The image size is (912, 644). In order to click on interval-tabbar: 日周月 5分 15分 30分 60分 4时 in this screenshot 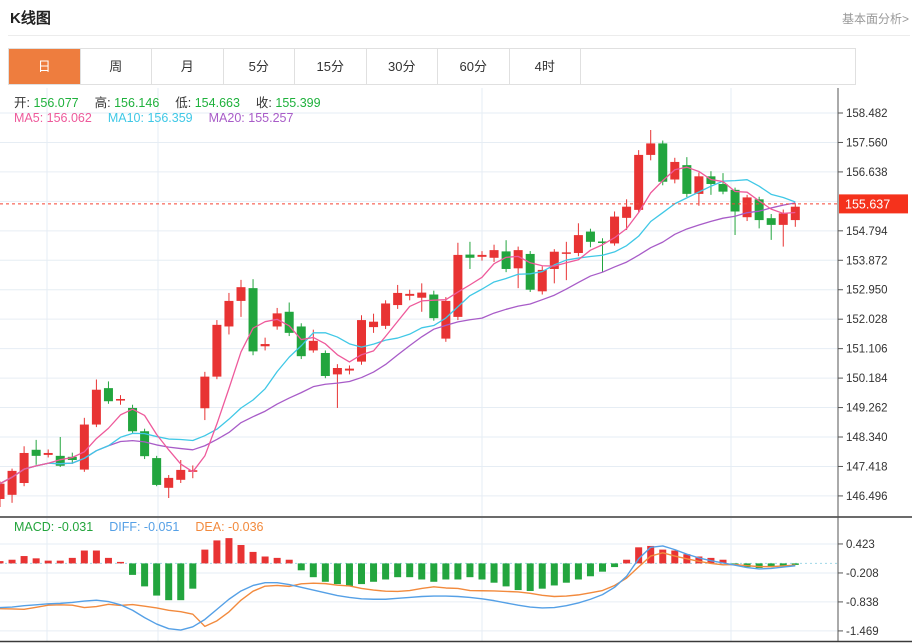, I will do `click(432, 66)`.